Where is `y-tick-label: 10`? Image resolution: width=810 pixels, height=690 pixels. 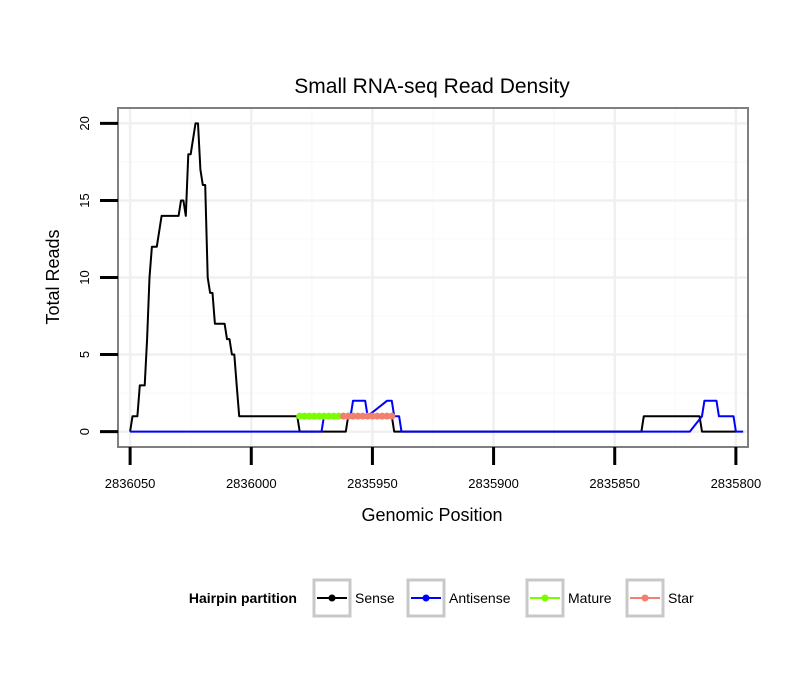
y-tick-label: 10 is located at coordinates (84, 277).